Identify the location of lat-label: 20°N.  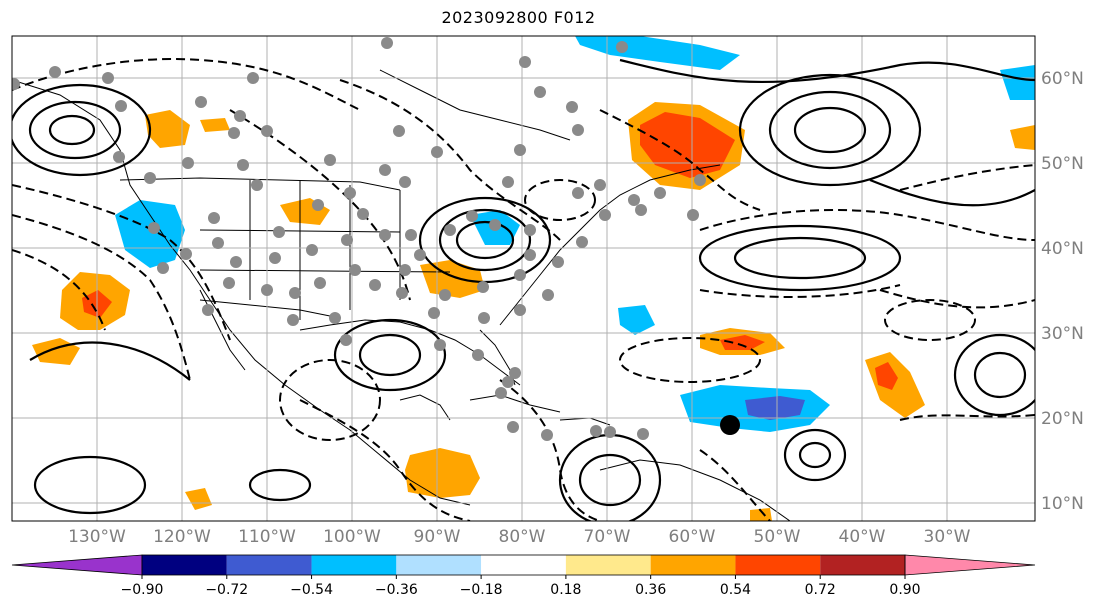
(1062, 419).